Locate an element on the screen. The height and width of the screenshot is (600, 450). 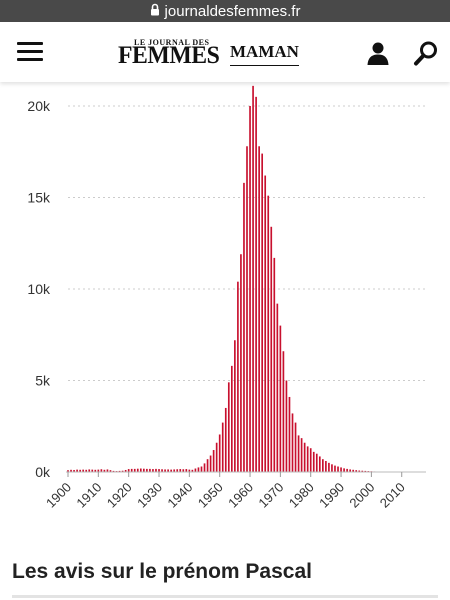
search-icon is located at coordinates (426, 53).